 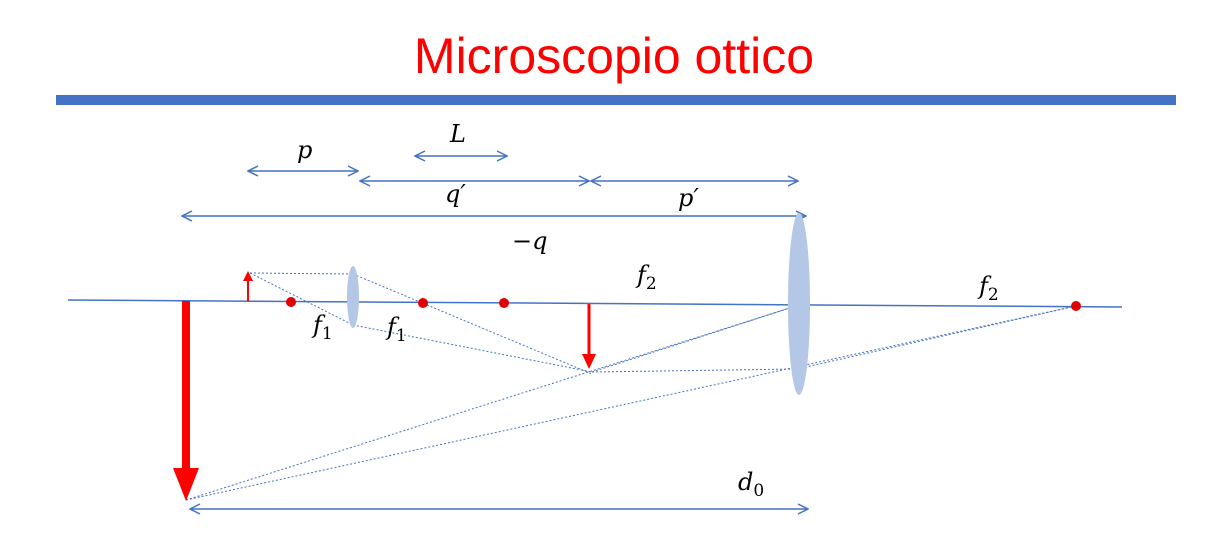 I want to click on focal-point-f2-left, so click(x=504, y=303).